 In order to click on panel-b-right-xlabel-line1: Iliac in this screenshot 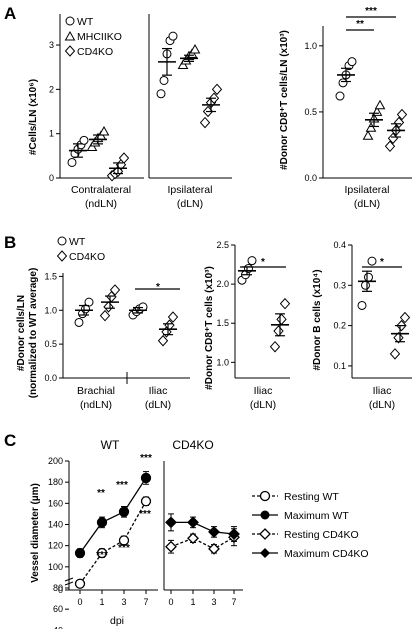, I will do `click(382, 391)`.